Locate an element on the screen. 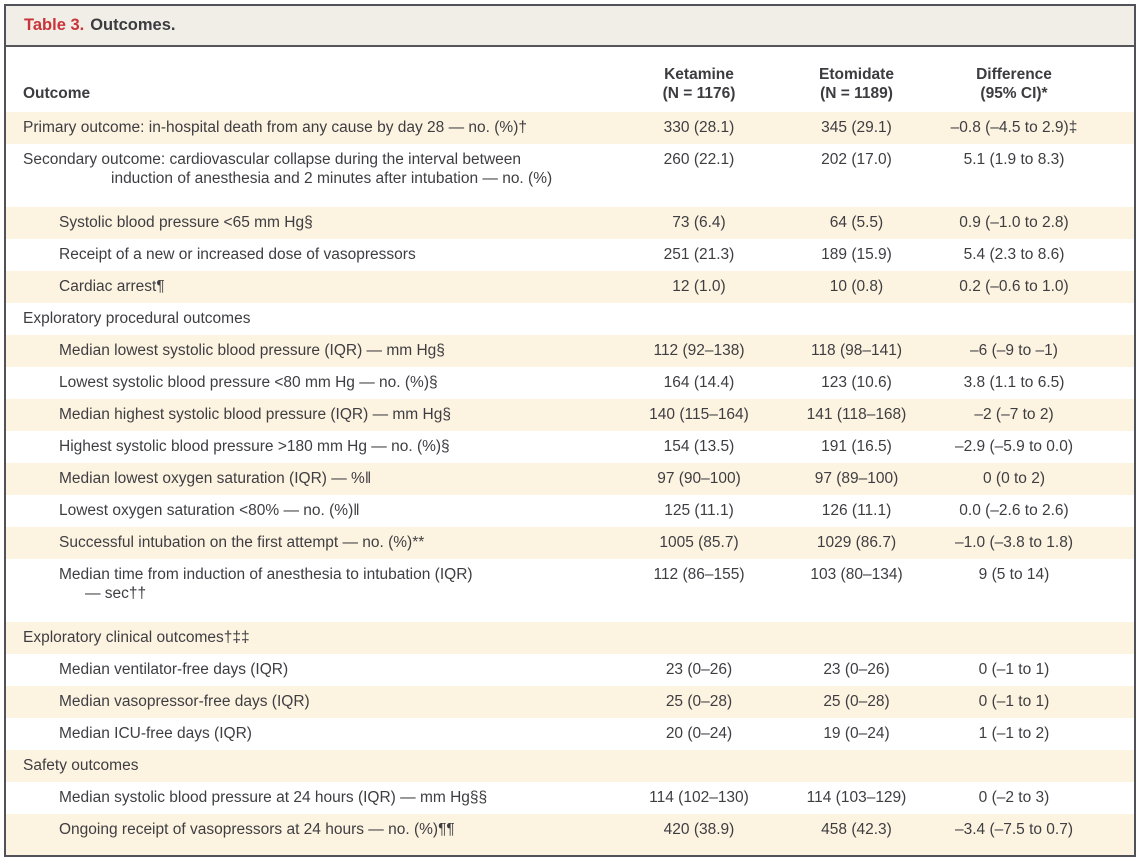 Image resolution: width=1140 pixels, height=867 pixels. ketamine-value: 1005 (85.7) is located at coordinates (699, 542).